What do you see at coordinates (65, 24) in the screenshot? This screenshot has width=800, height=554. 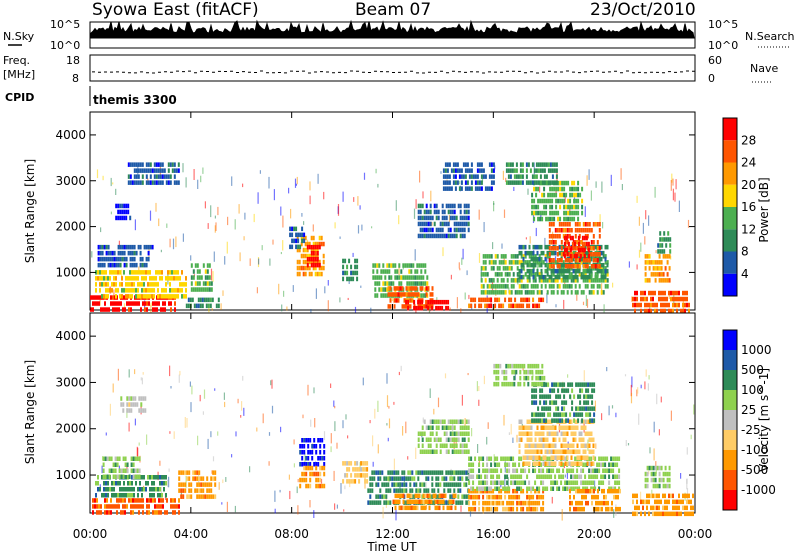 I see `sky-left-tick-top: 10^5` at bounding box center [65, 24].